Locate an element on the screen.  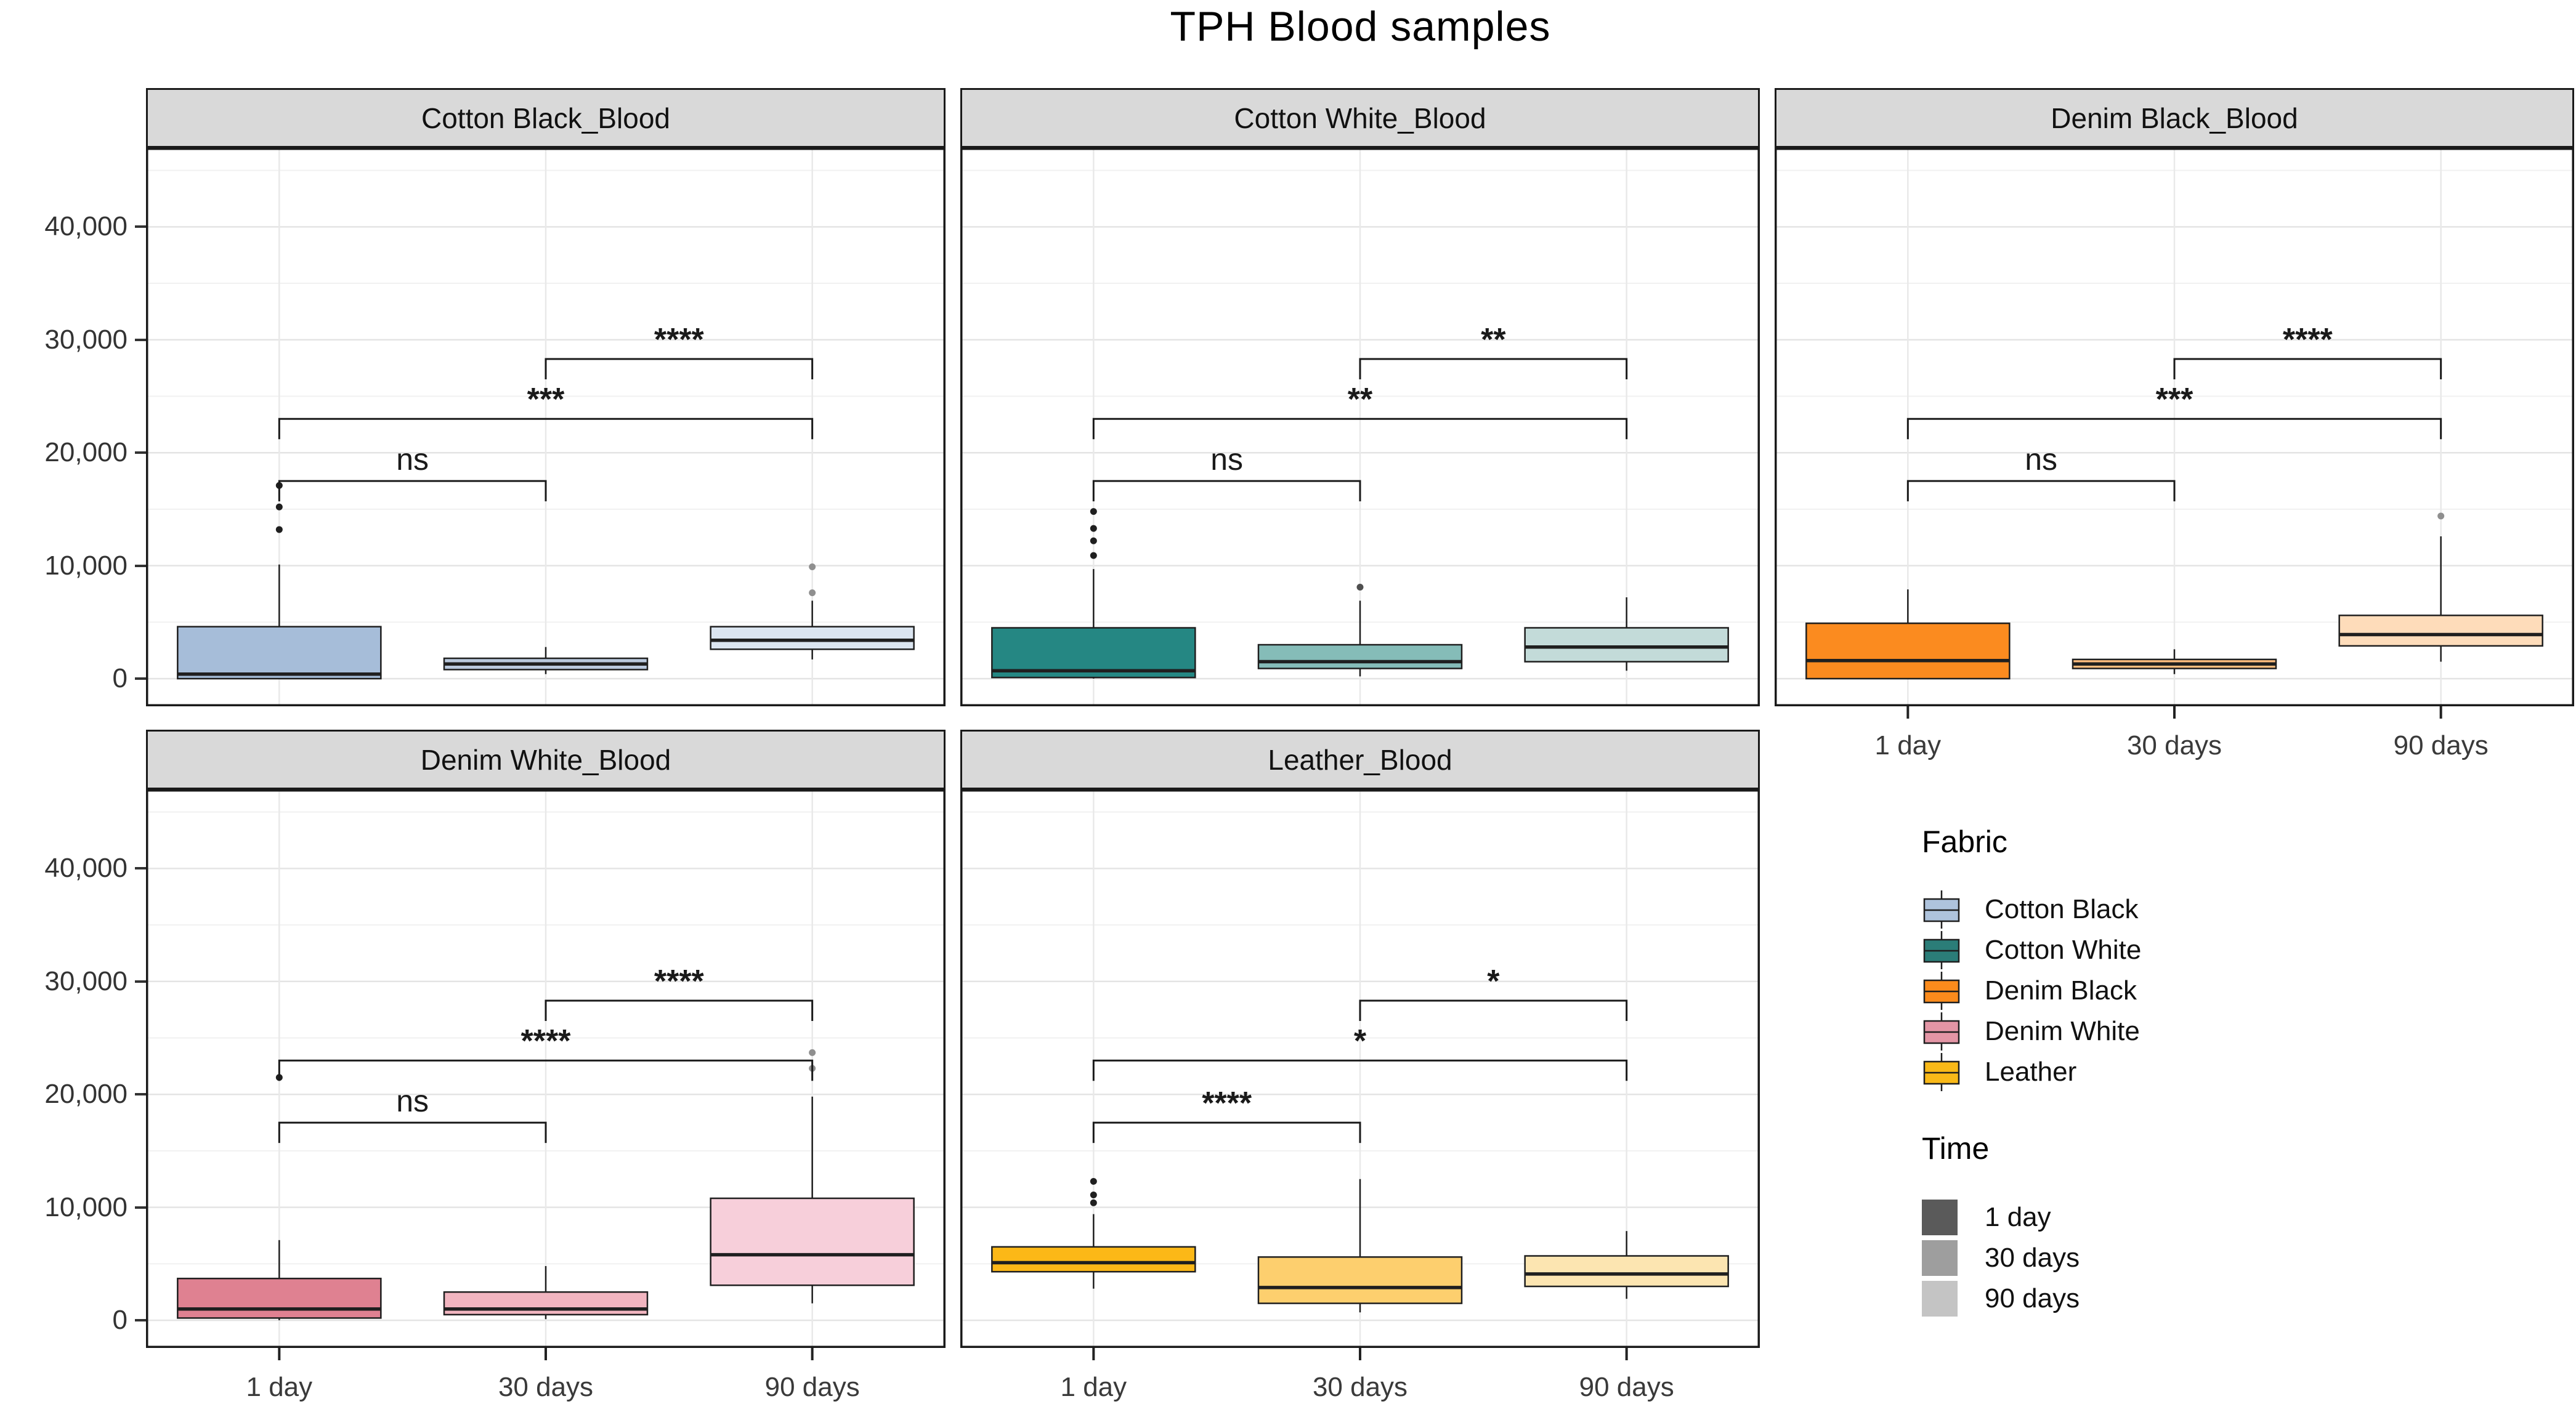
facet-strip: Denim White_Blood is located at coordinates (546, 759).